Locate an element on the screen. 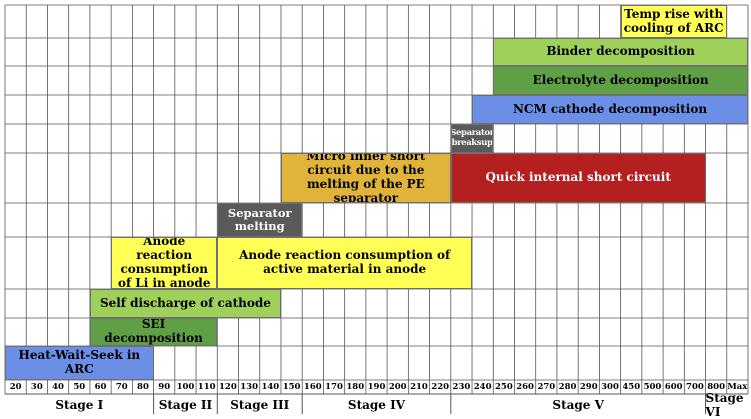  tick-label: 120 is located at coordinates (228, 387).